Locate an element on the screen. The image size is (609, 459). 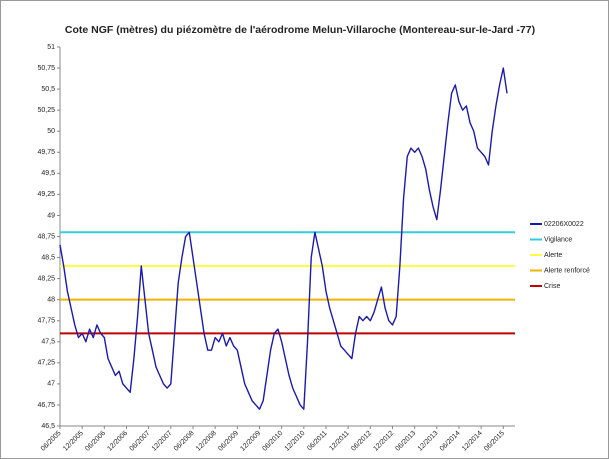
legend-label: Crise is located at coordinates (552, 286).